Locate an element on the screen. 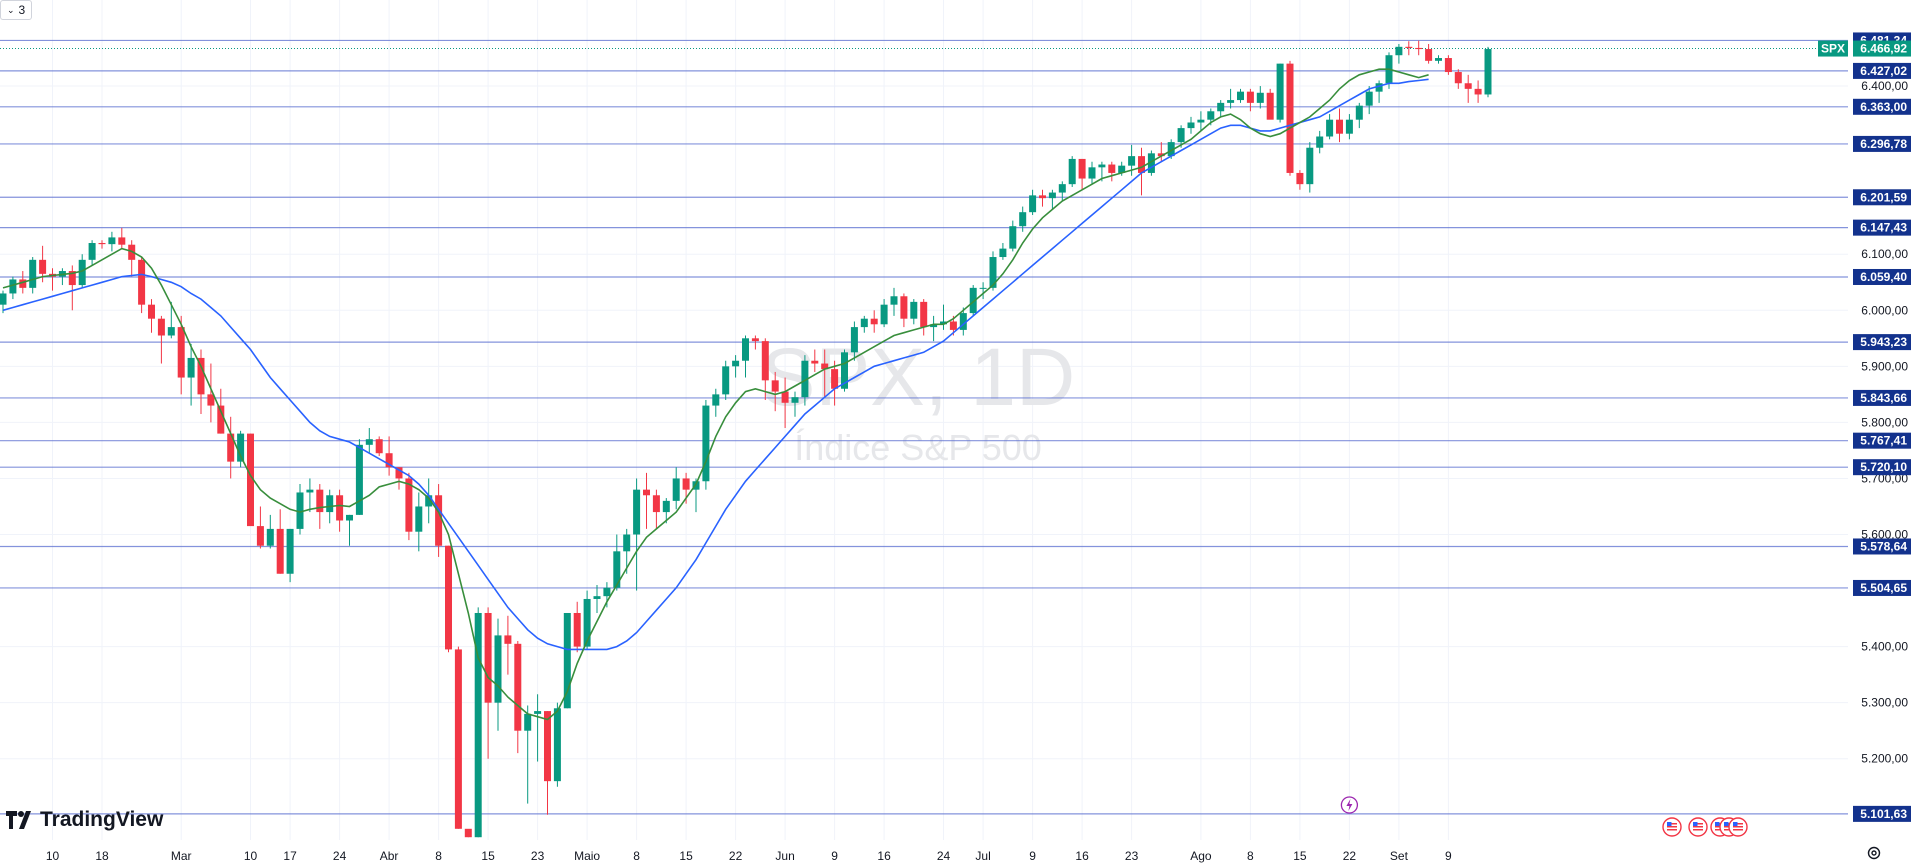 The image size is (1911, 868). level-label: 6.147,43 is located at coordinates (1883, 228).